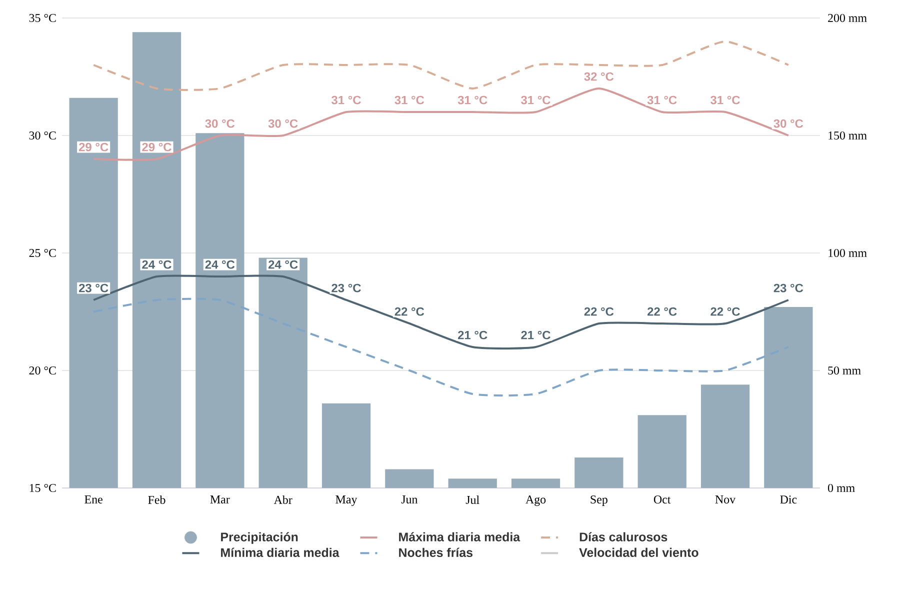  I want to click on y-tick-label: 25 °C, so click(42, 253).